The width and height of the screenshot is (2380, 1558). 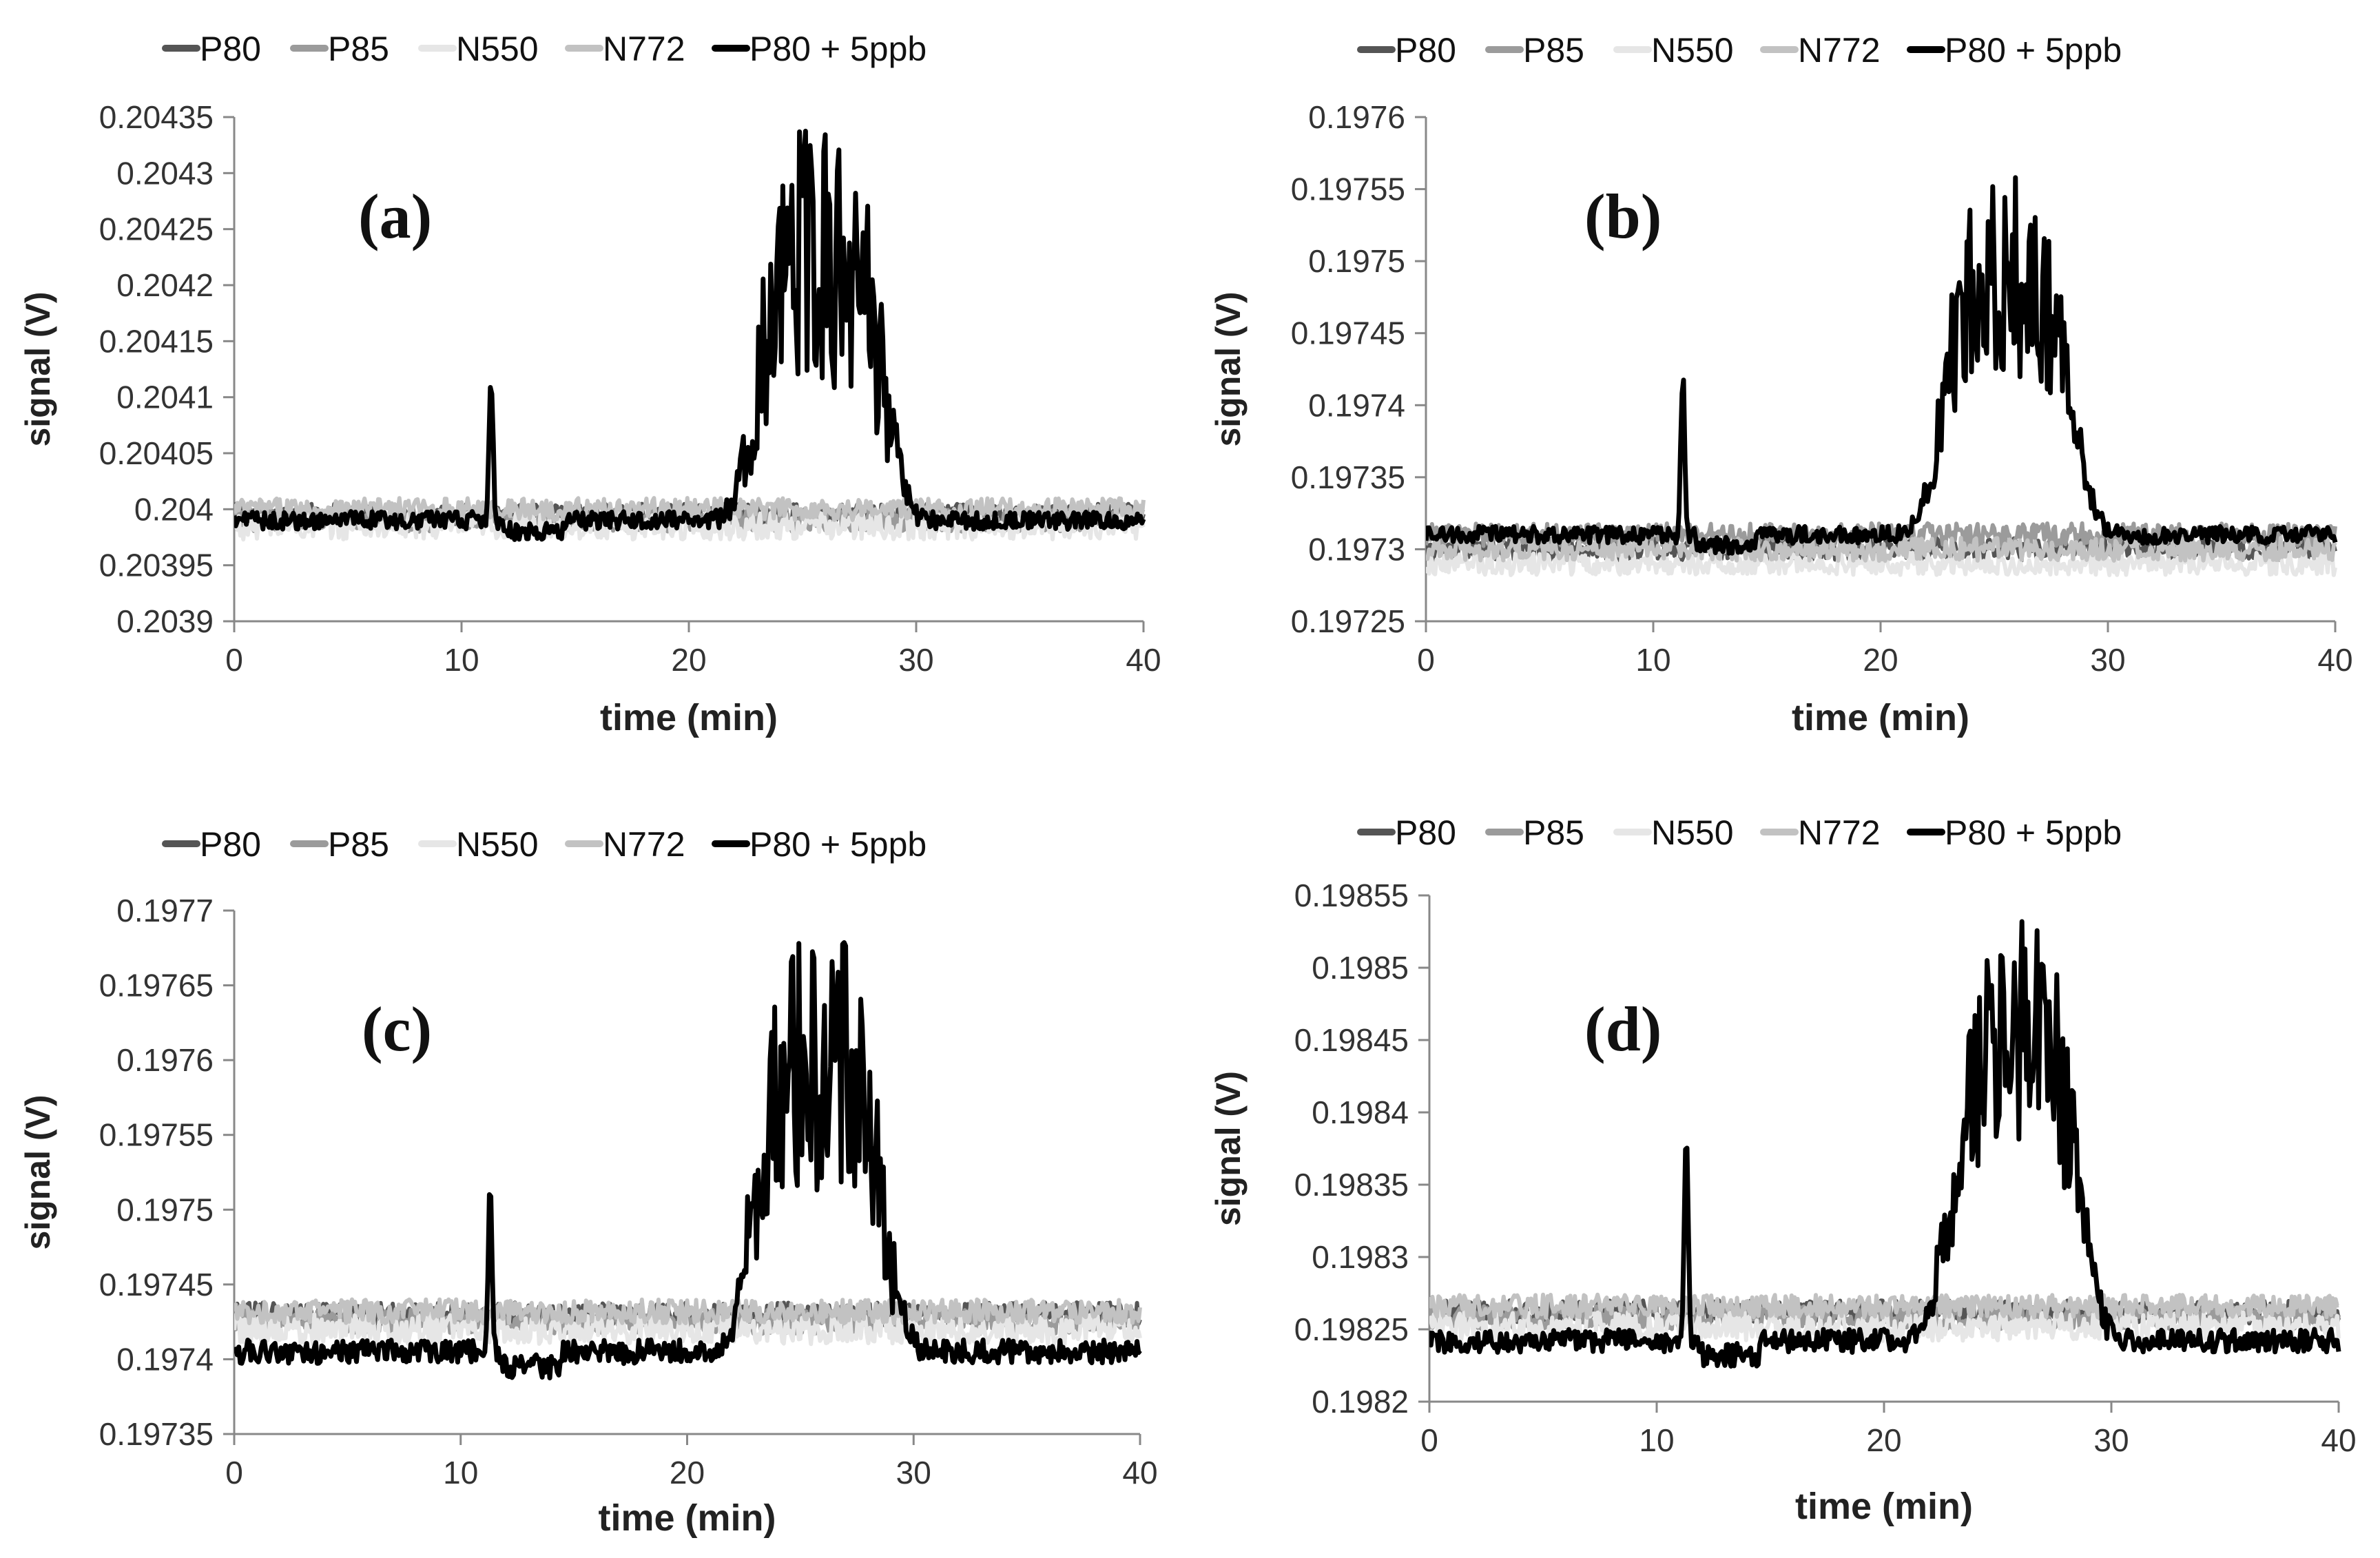 What do you see at coordinates (156, 341) in the screenshot?
I see `y-tick-label: 0.20415` at bounding box center [156, 341].